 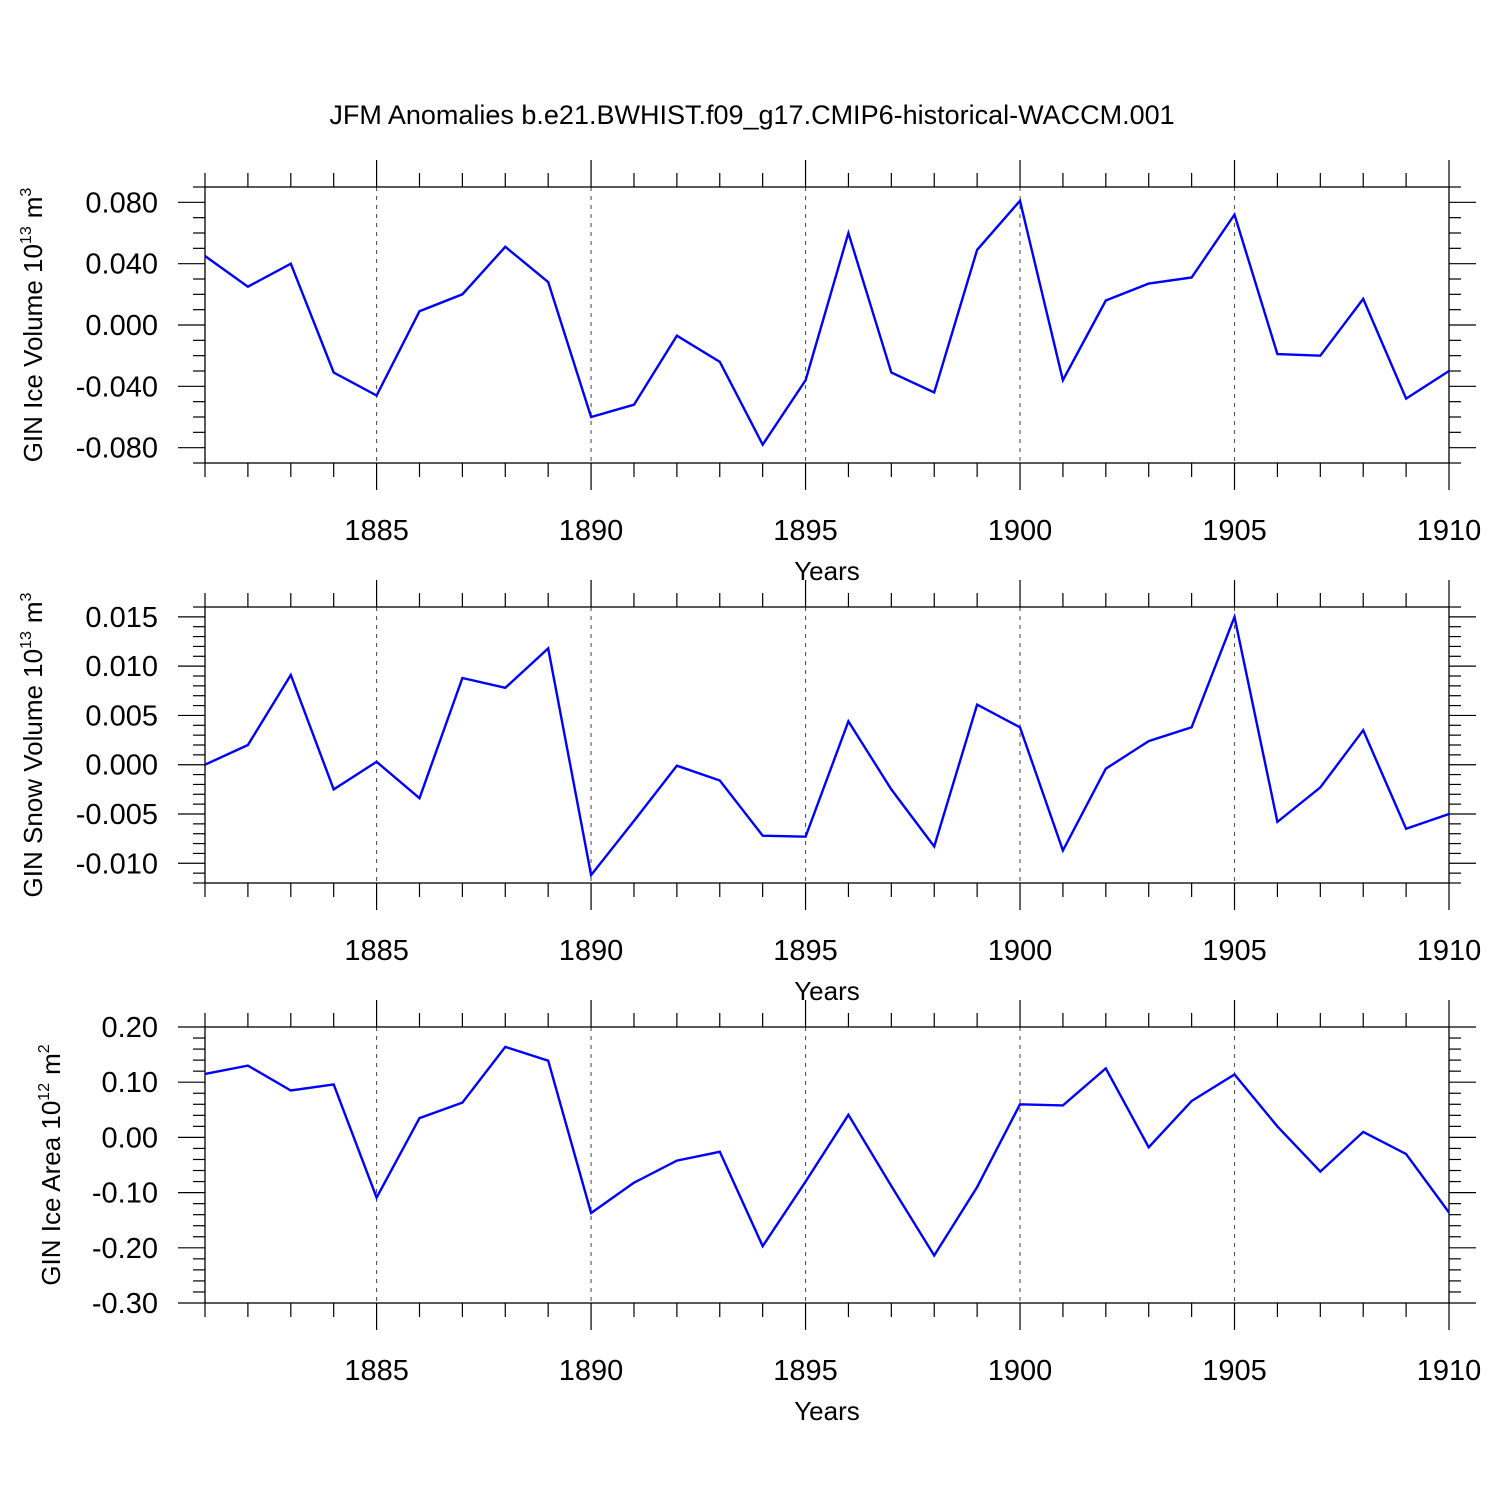 What do you see at coordinates (33, 353) in the screenshot?
I see `ice-volume-ylabel-text: GIN Ice Volume 10` at bounding box center [33, 353].